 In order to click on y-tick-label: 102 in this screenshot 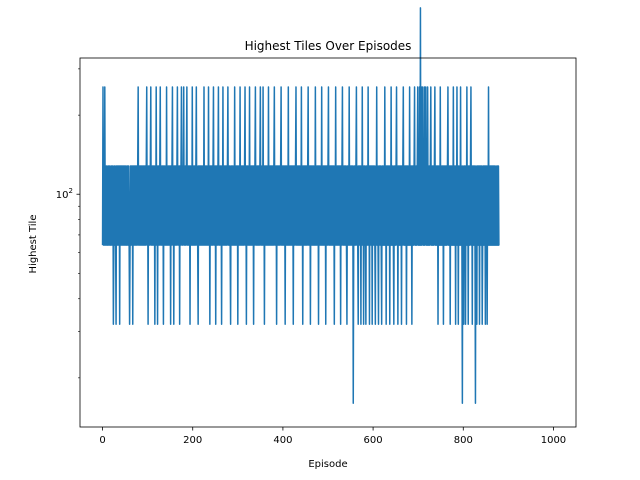, I will do `click(64, 194)`.